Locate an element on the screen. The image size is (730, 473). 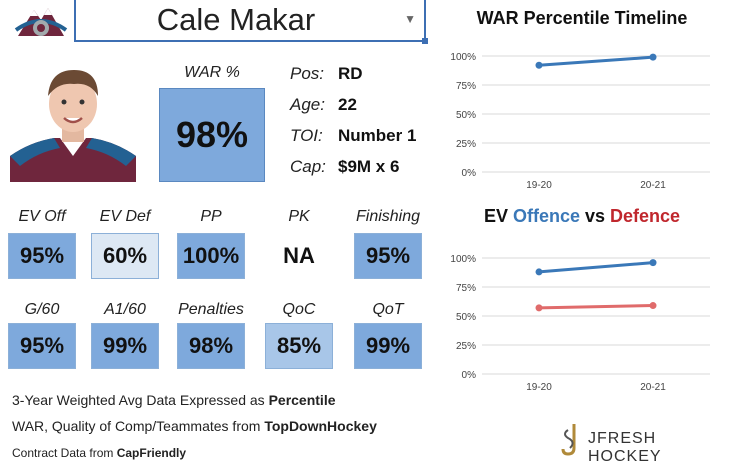
brand-mark-icon is located at coordinates (568, 440).